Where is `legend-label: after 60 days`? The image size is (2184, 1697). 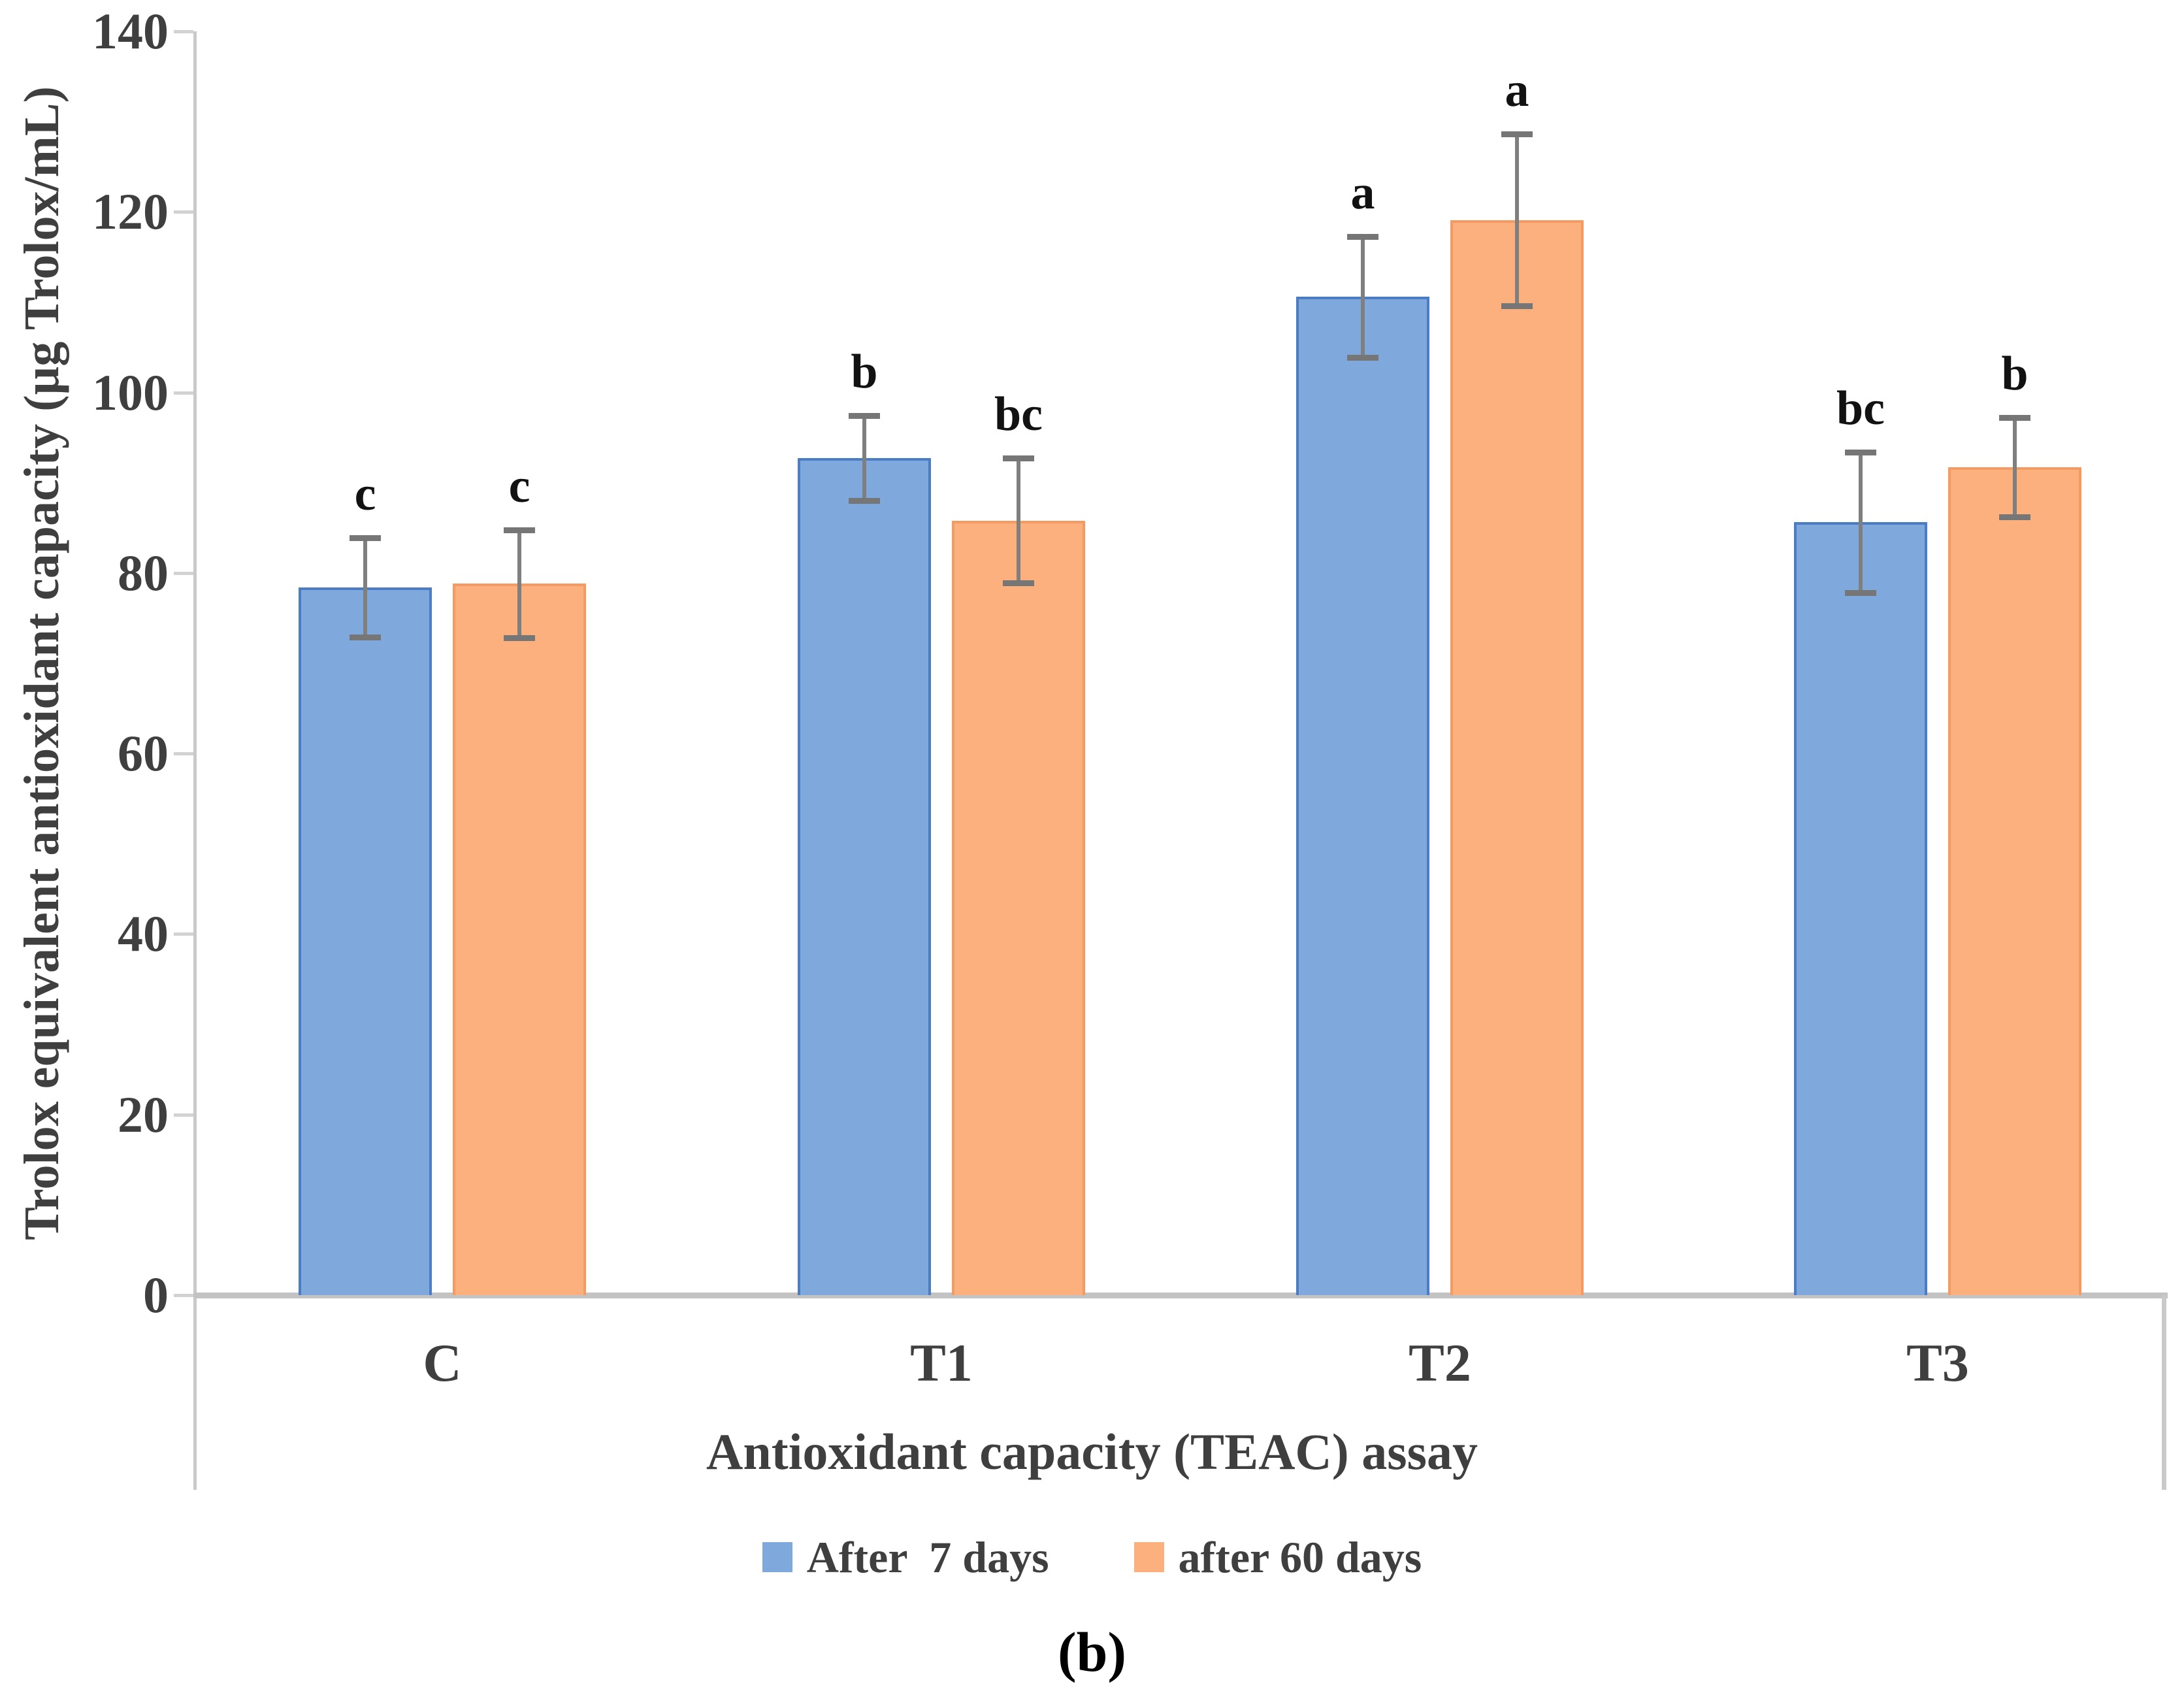
legend-label: after 60 days is located at coordinates (1300, 1557).